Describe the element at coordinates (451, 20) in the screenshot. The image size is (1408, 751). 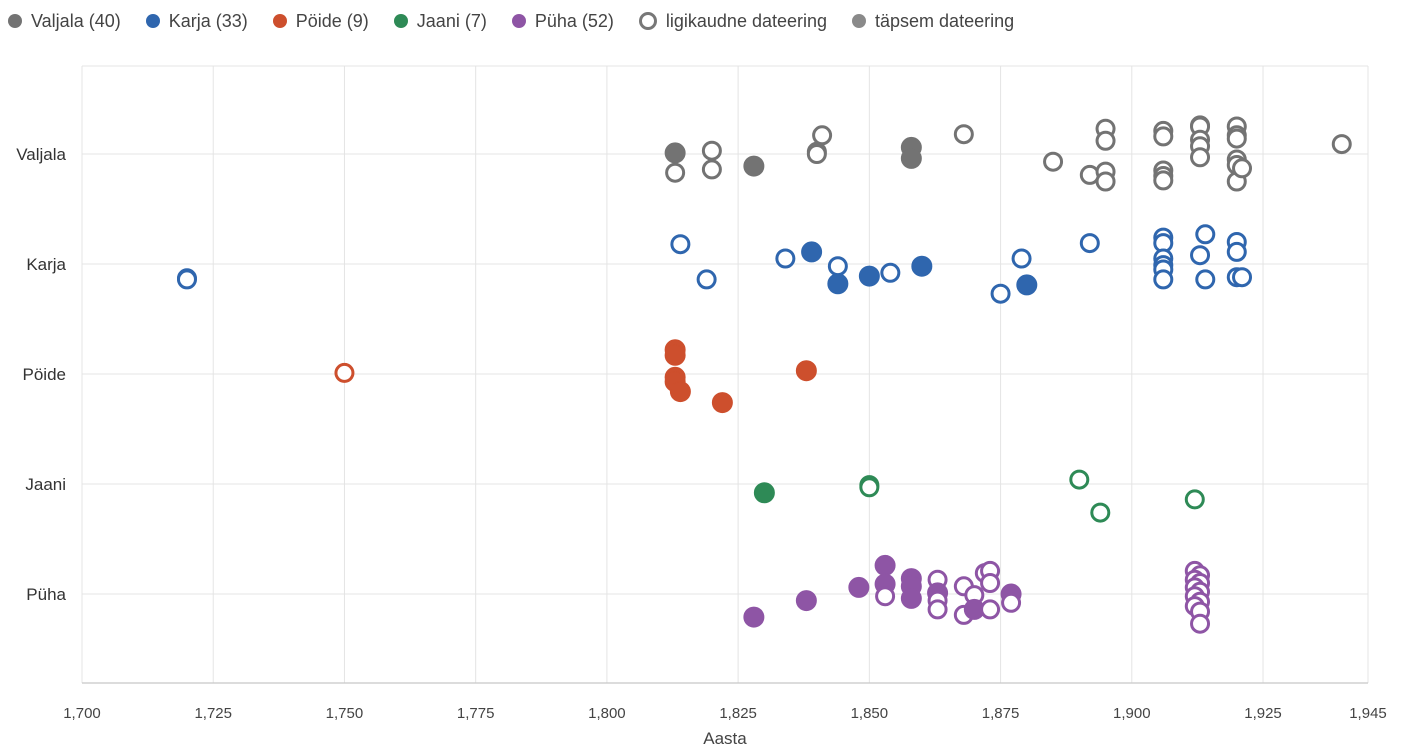
I see `legend-label-jaani: Jaani (7)` at that location.